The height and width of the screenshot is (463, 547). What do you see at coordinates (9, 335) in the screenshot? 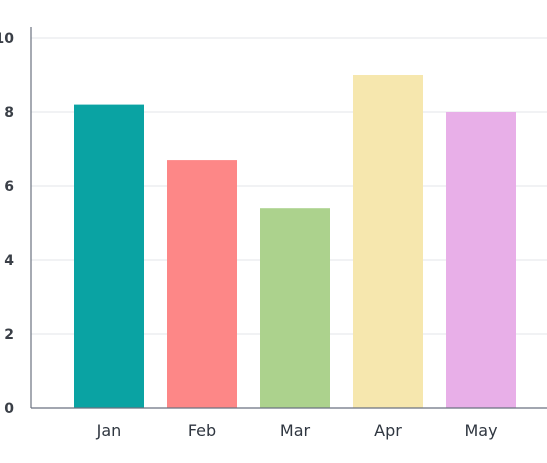
I see `y-tick-label: 2` at bounding box center [9, 335].